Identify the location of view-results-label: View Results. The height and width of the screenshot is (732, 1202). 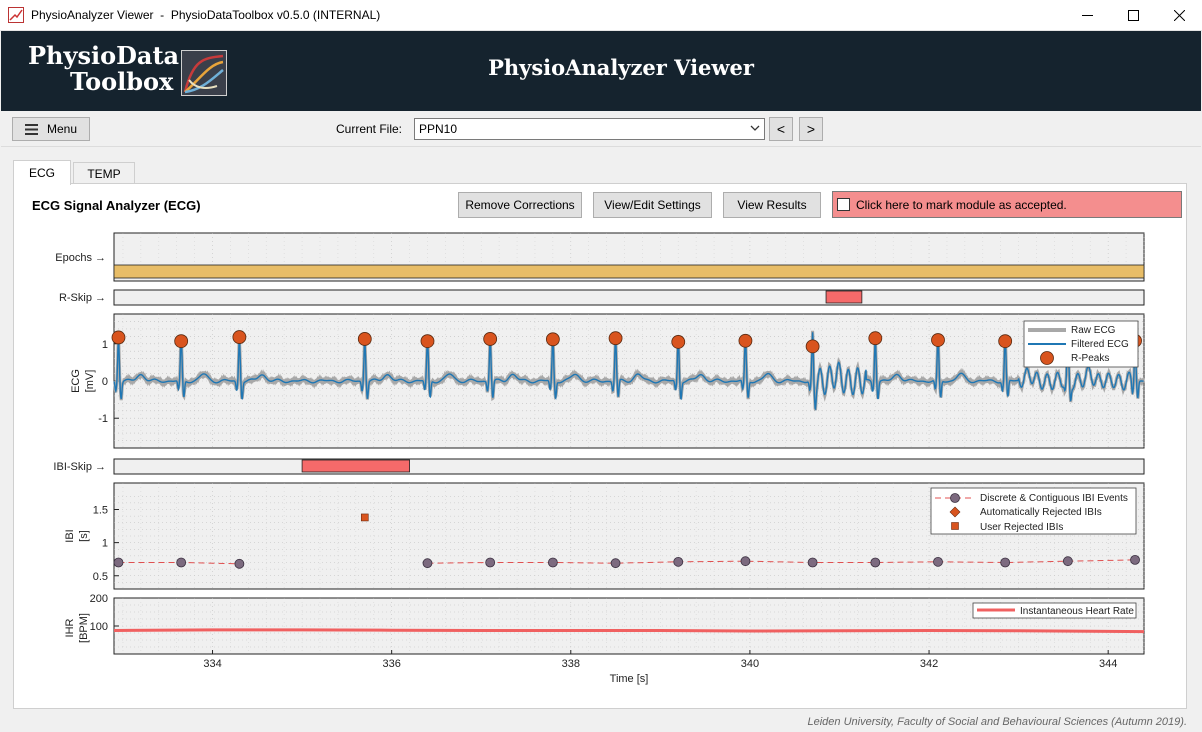
(772, 205).